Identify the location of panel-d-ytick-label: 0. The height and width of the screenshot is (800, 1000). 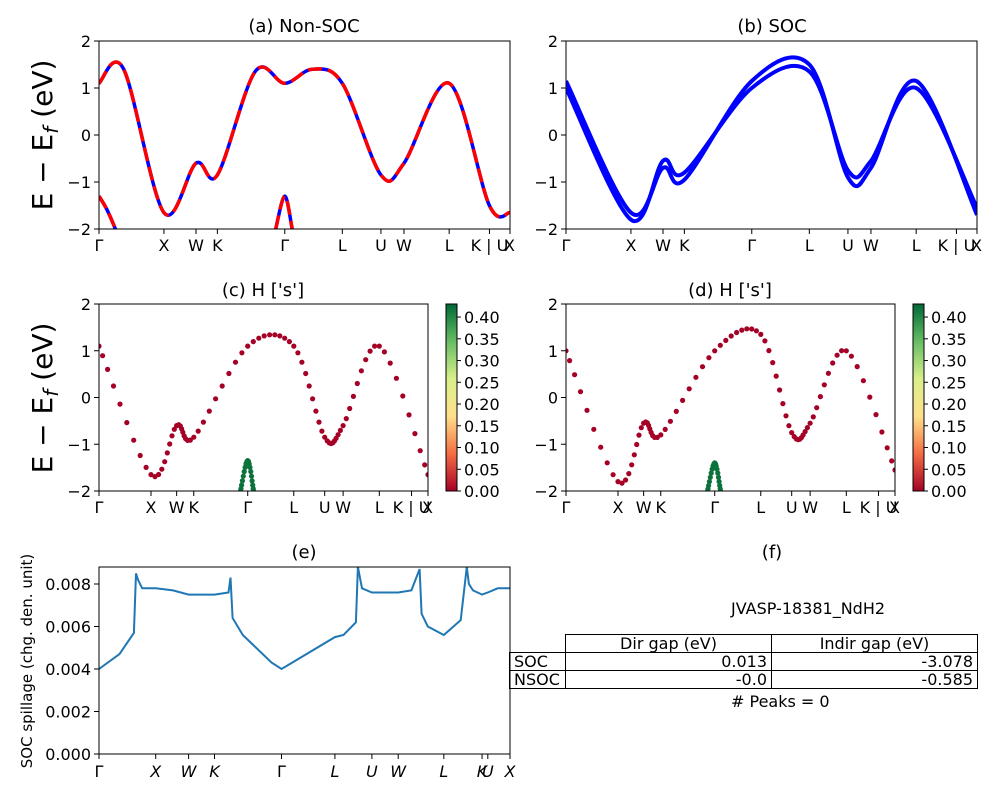
(553, 398).